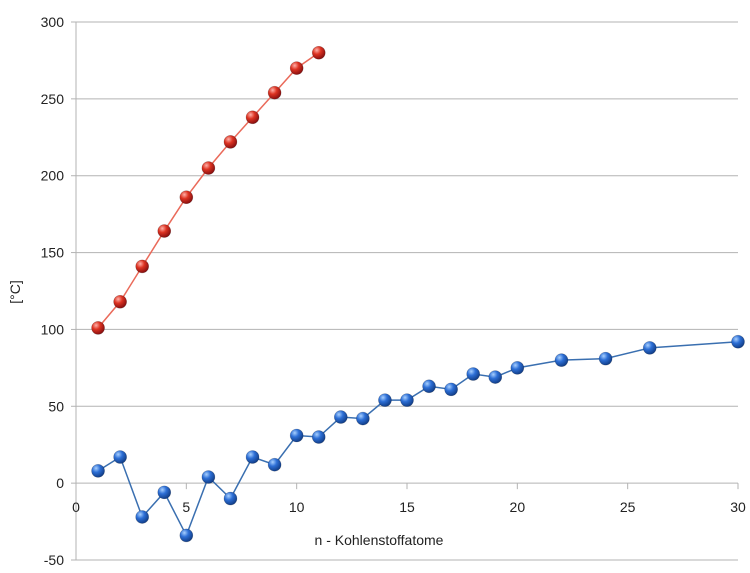 The image size is (750, 573). I want to click on y-tick-label: 100, so click(53, 329).